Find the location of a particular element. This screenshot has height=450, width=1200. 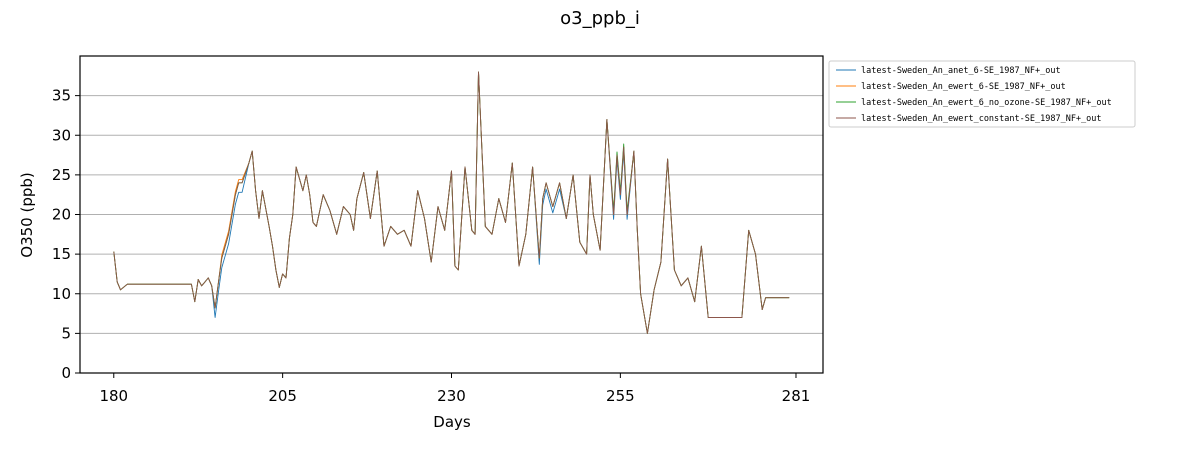

y-tick-label: 5 is located at coordinates (66, 333).